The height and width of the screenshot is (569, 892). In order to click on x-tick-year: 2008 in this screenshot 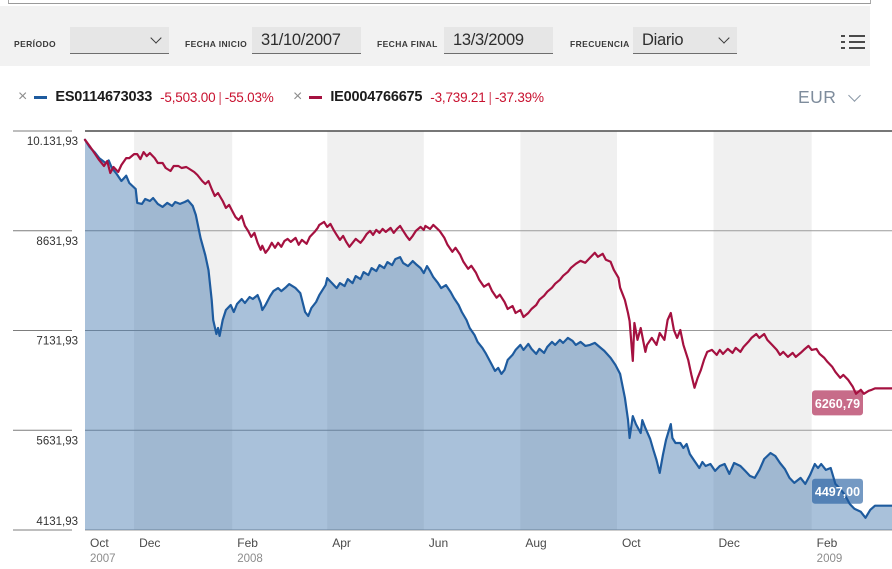, I will do `click(250, 559)`.